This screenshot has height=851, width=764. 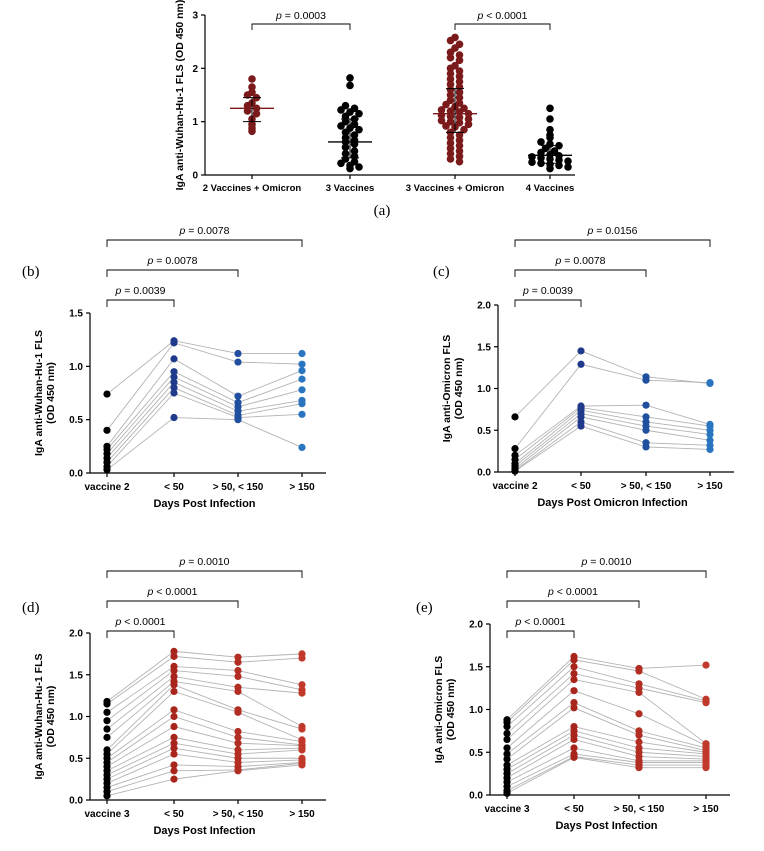 What do you see at coordinates (350, 188) in the screenshot?
I see `x-category-label: 3 Vaccines` at bounding box center [350, 188].